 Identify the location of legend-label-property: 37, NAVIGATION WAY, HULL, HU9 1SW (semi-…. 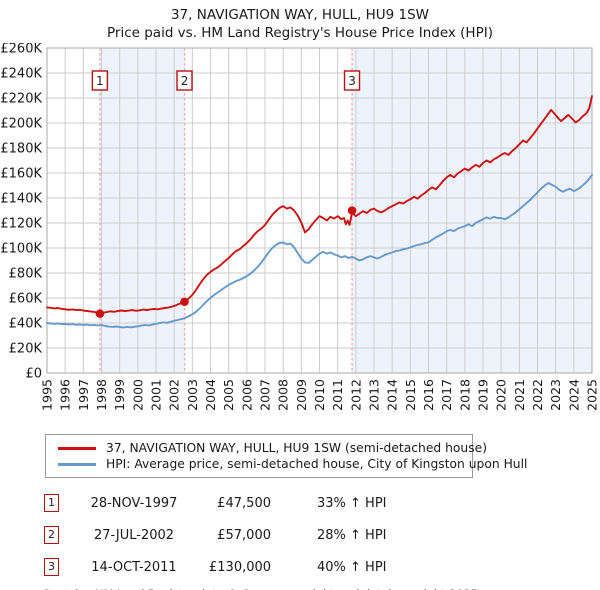
(296, 448).